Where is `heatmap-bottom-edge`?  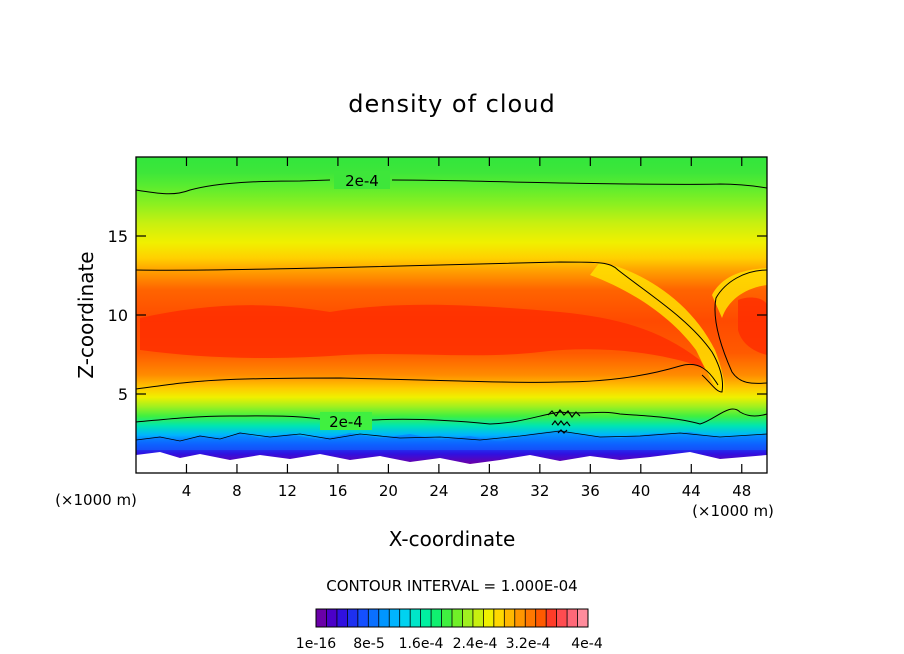 heatmap-bottom-edge is located at coordinates (451, 462).